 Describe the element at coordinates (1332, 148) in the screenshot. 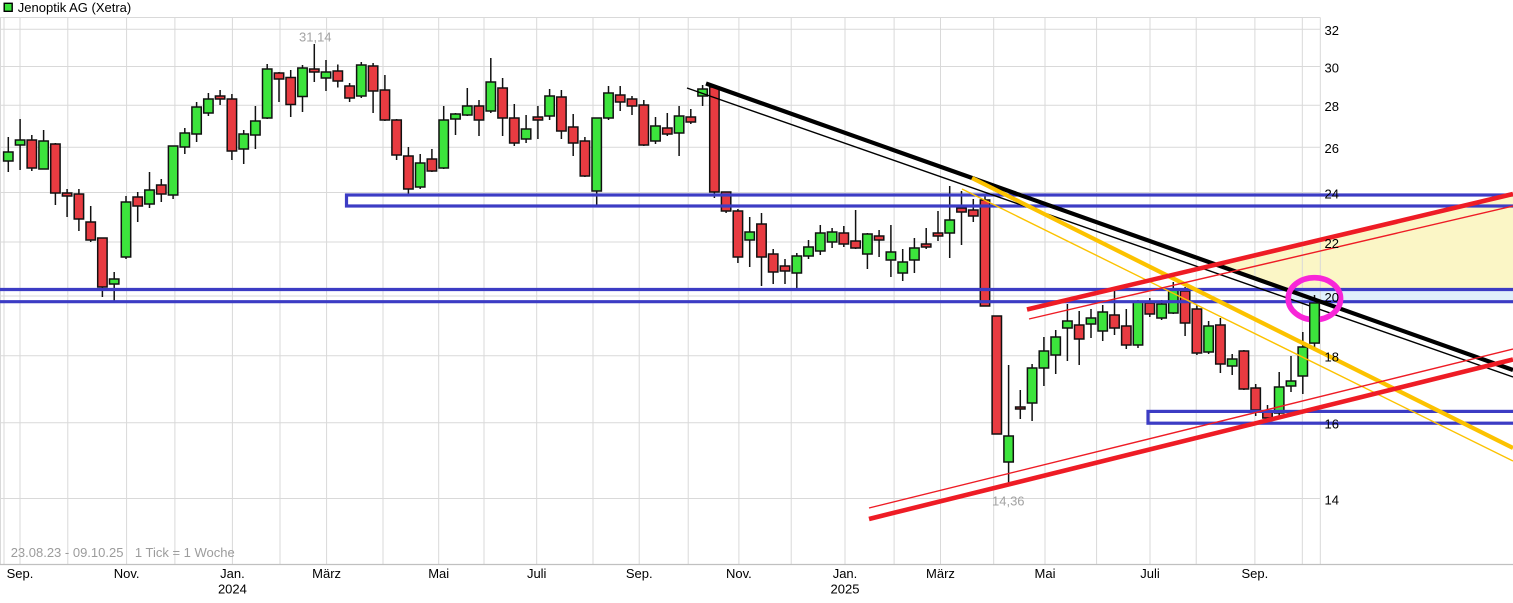

I see `svg-text: 26` at that location.